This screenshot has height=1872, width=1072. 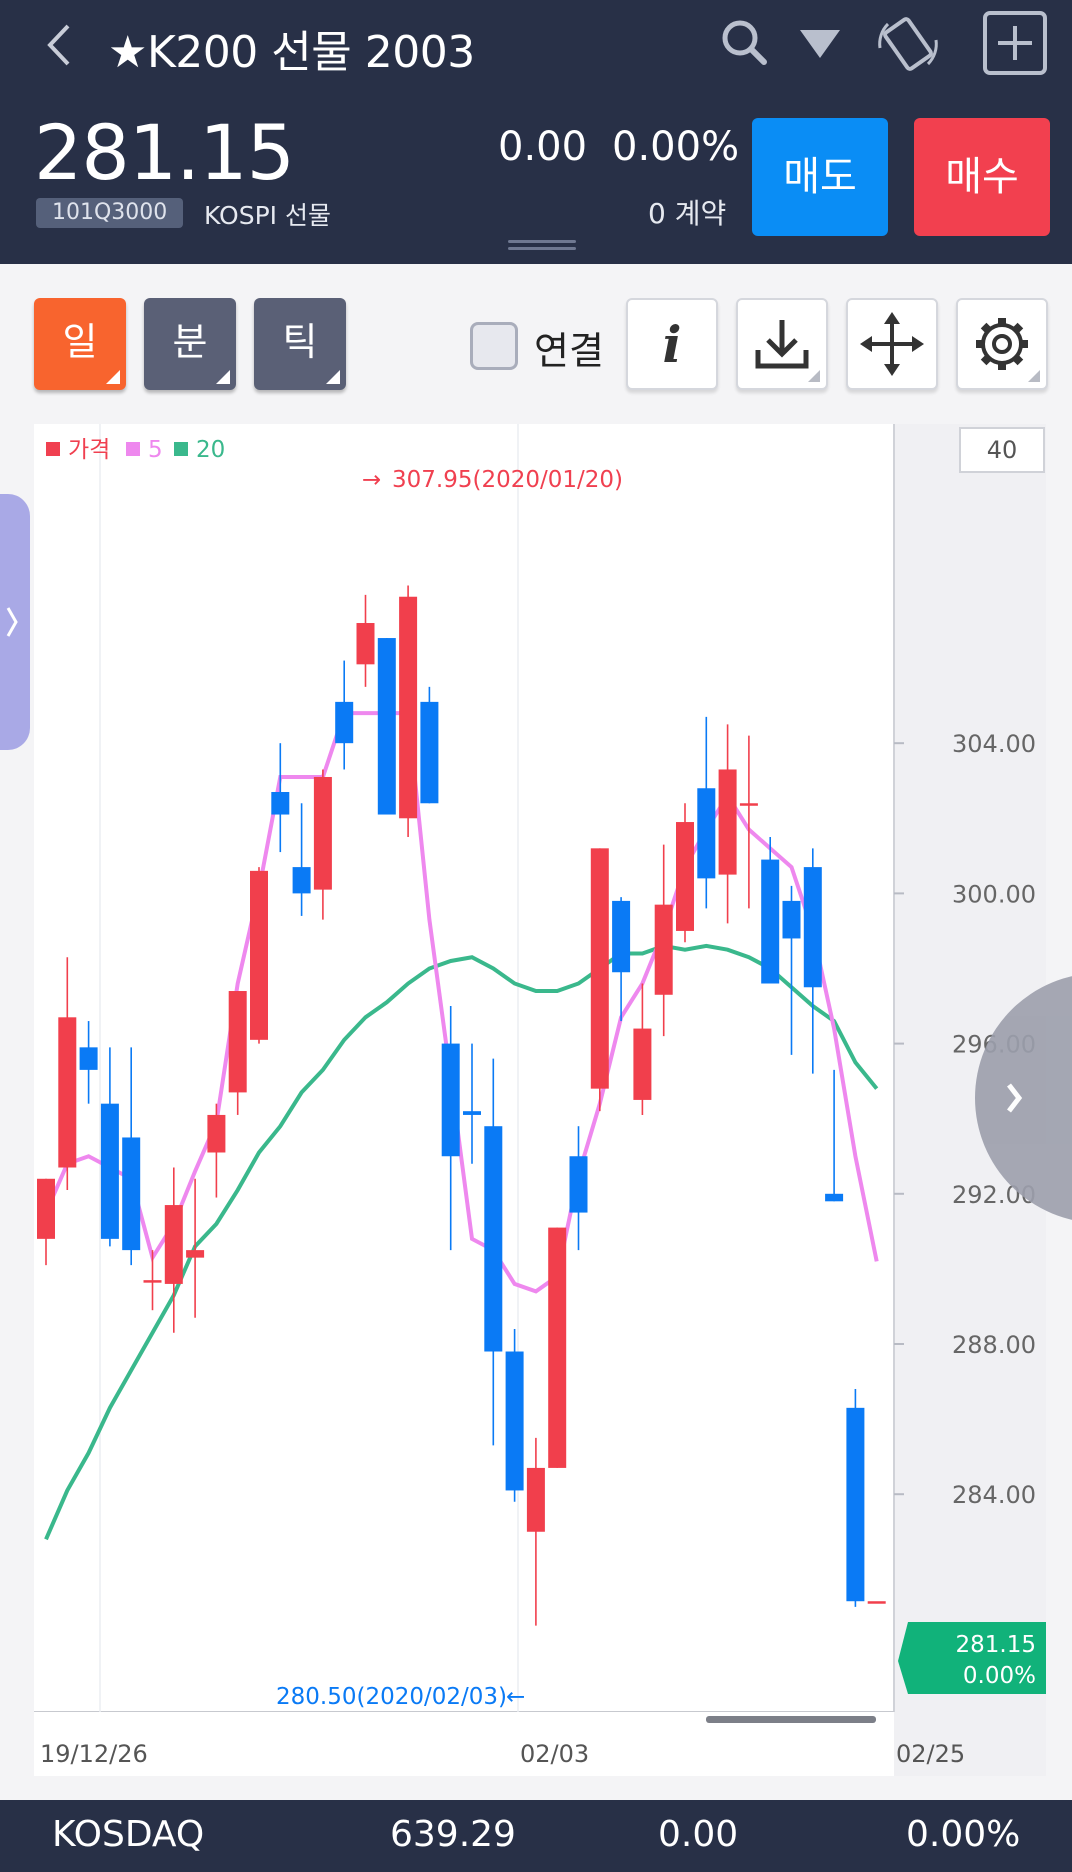 What do you see at coordinates (999, 1676) in the screenshot?
I see `last-change-label: 0.00%` at bounding box center [999, 1676].